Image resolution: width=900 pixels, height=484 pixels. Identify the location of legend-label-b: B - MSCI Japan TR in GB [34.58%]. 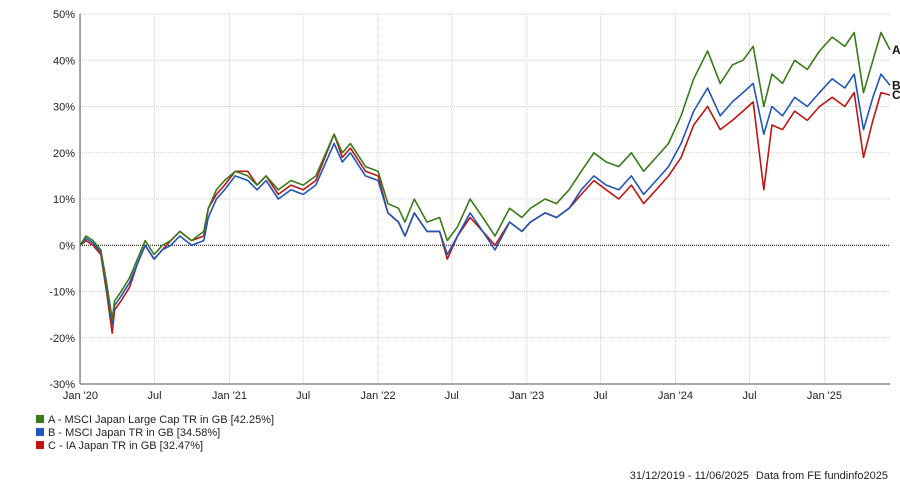
(134, 433).